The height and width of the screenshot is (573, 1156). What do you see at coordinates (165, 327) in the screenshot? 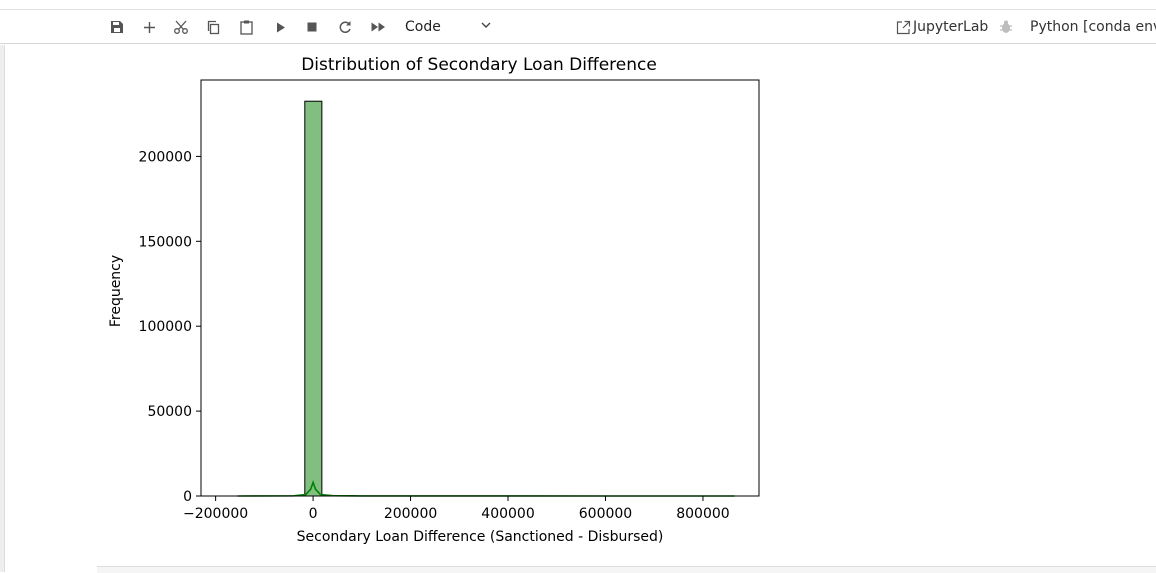
I see `y-tick-label-2: 100000` at bounding box center [165, 327].